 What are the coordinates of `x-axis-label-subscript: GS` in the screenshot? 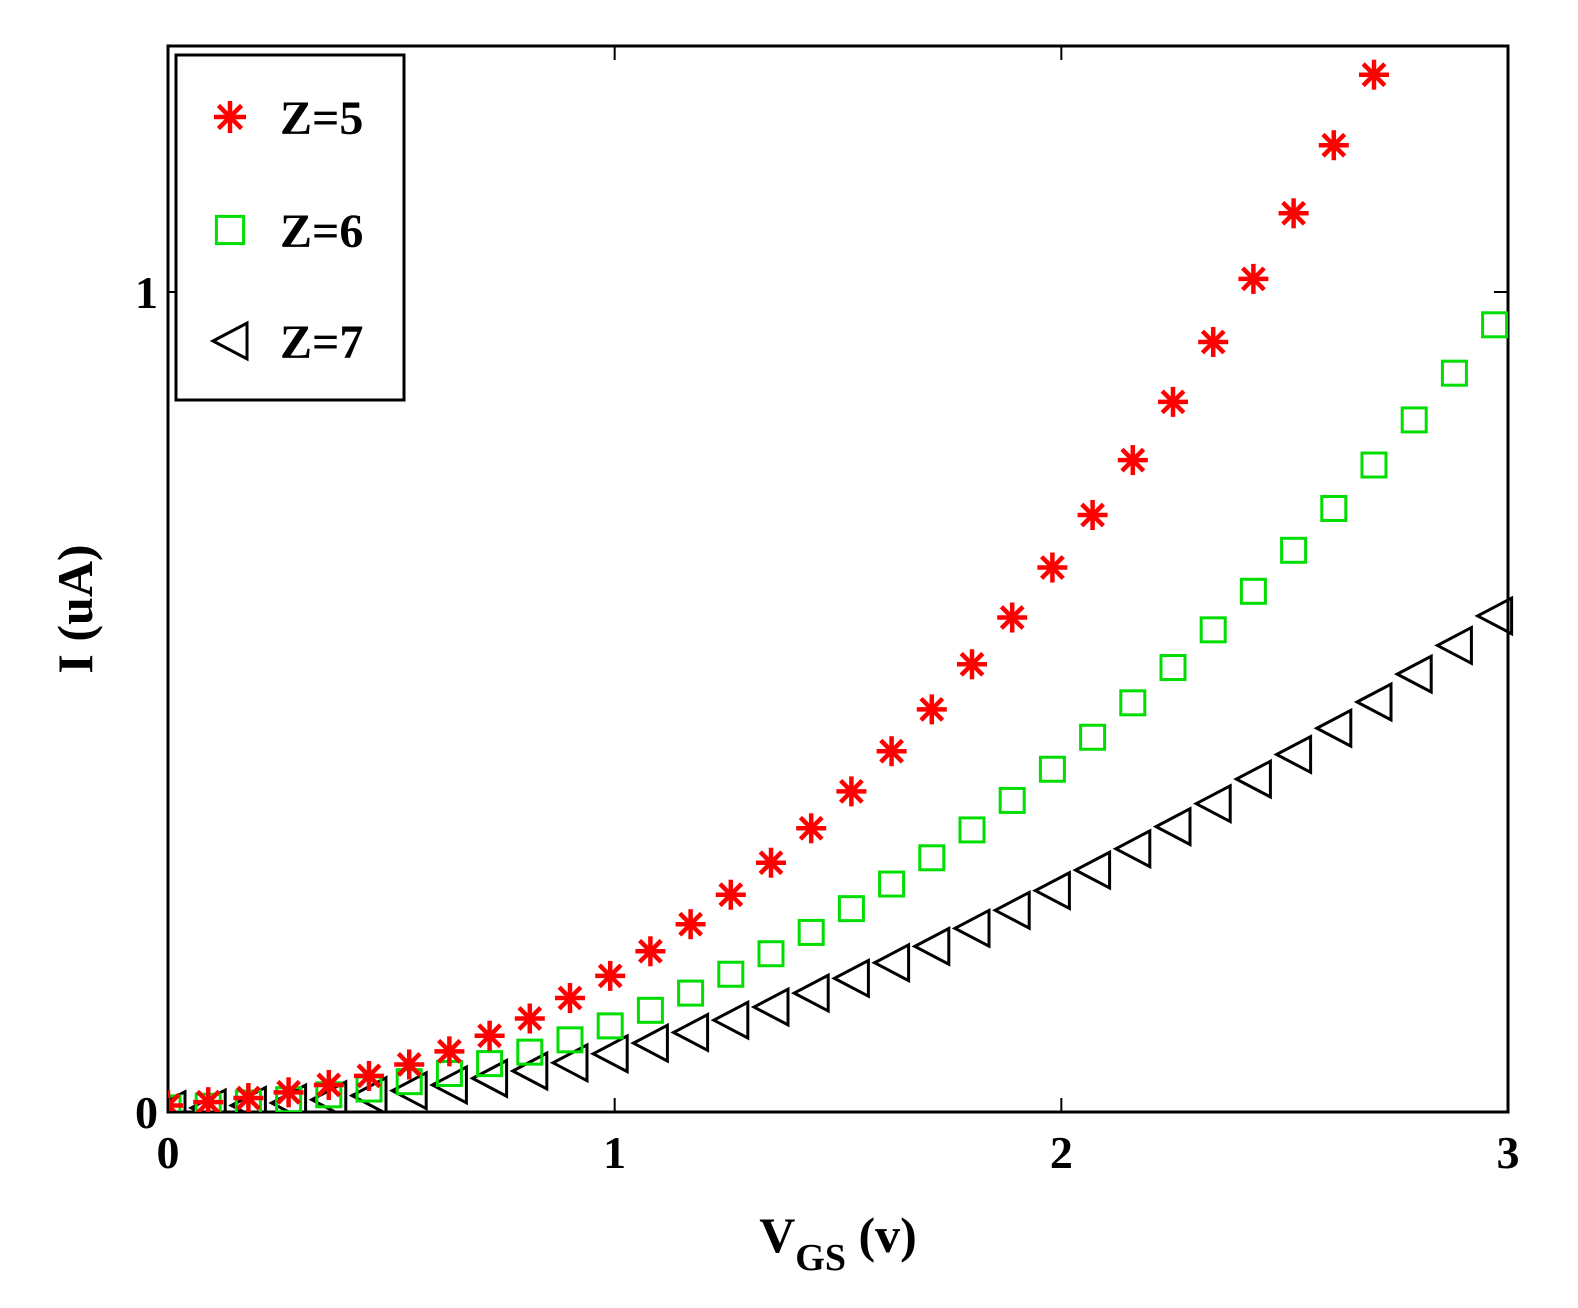 It's located at (820, 1258).